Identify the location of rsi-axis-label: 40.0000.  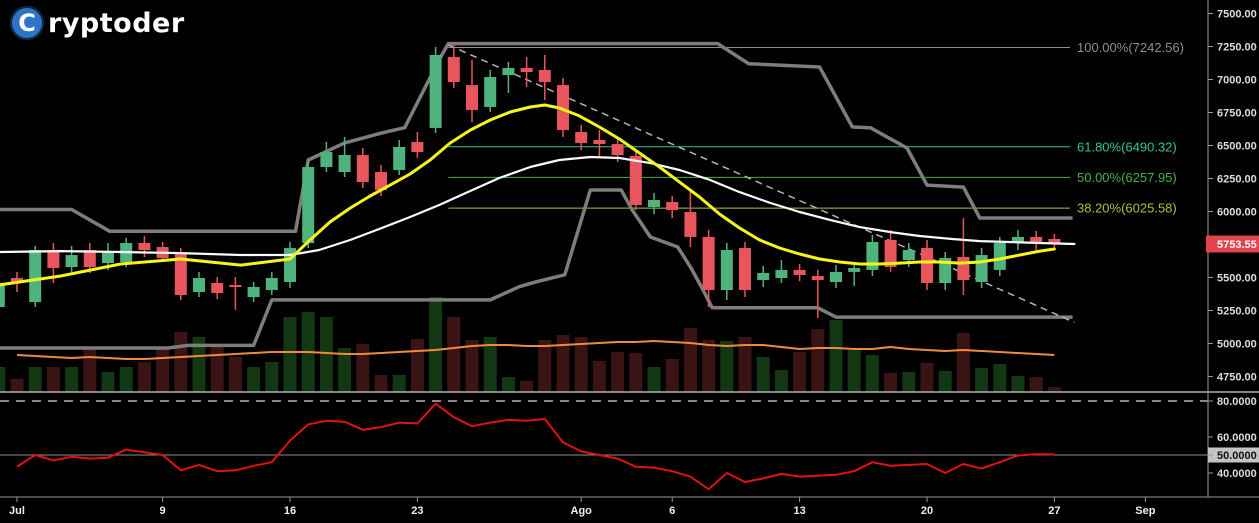
(1237, 474).